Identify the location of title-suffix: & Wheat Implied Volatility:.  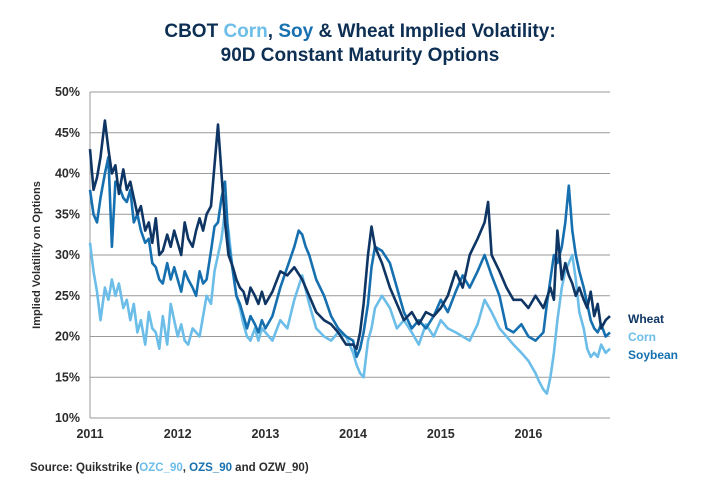
(434, 31).